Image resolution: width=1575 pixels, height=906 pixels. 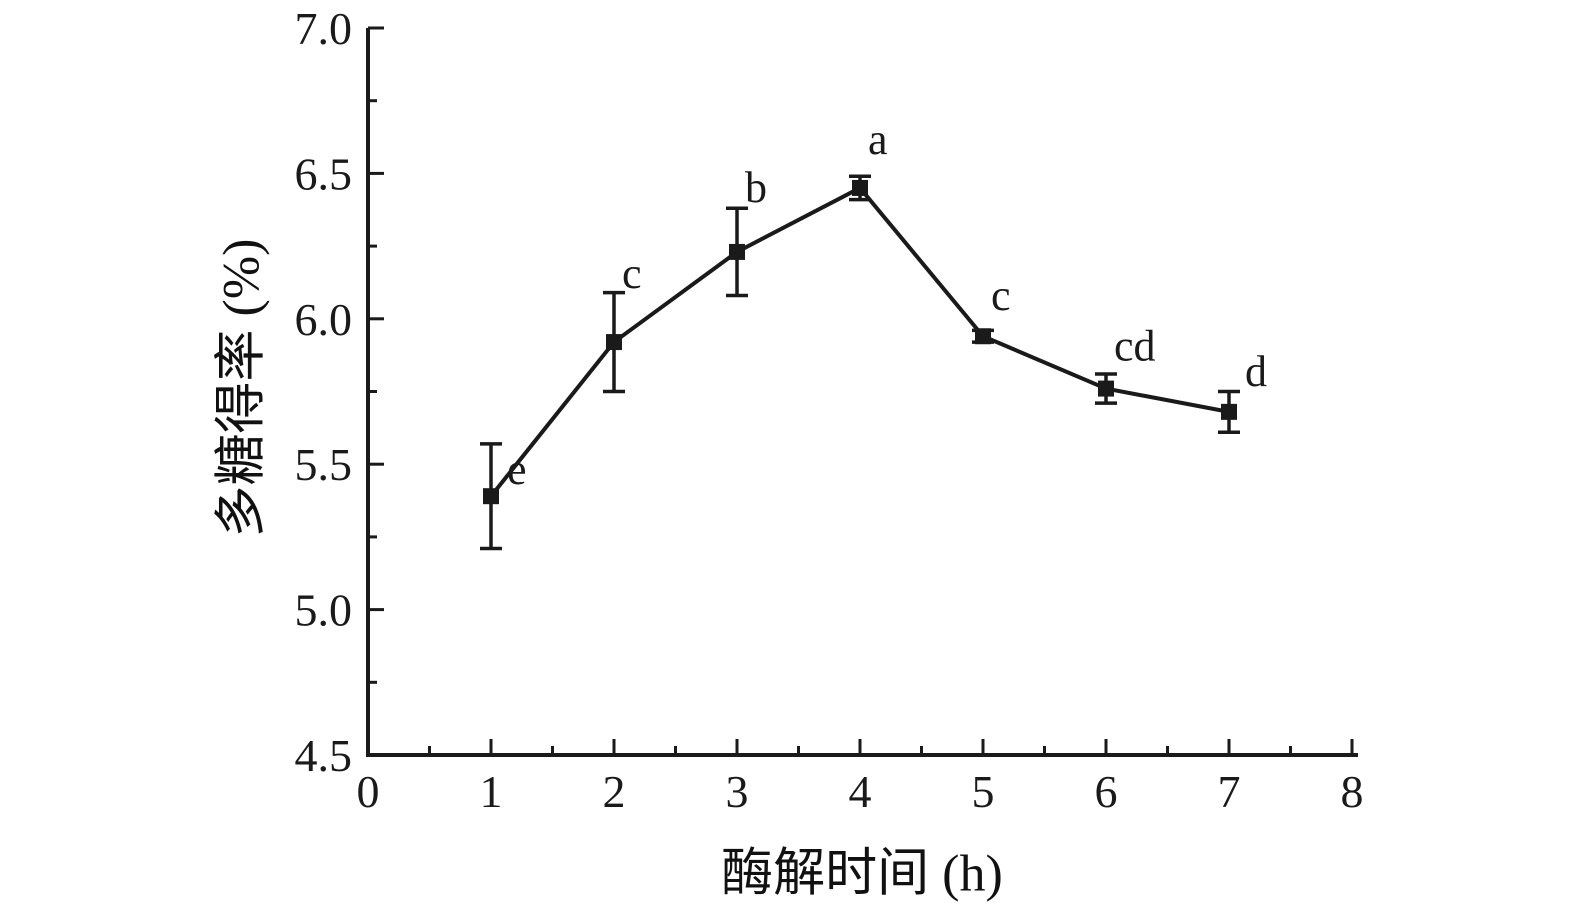 What do you see at coordinates (242, 388) in the screenshot?
I see `y-axis-title: 多糖得率 (%)` at bounding box center [242, 388].